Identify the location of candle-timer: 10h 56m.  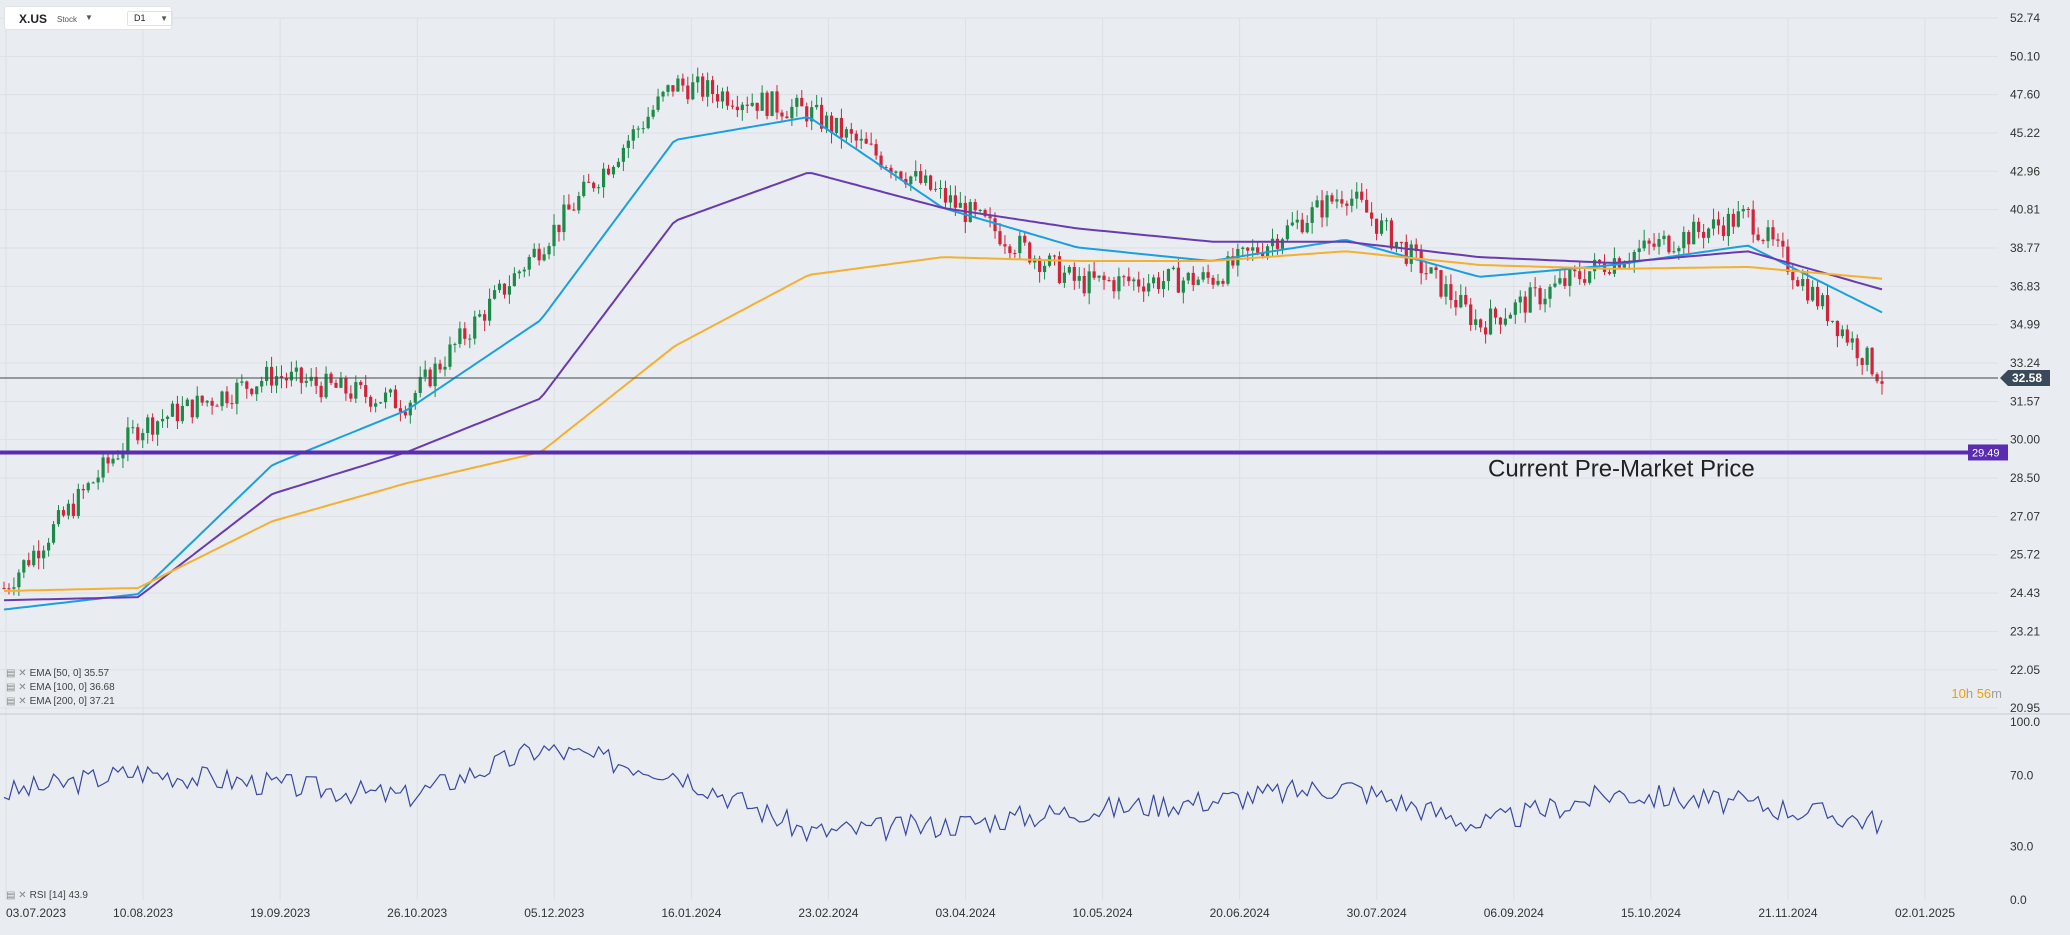
(1976, 693).